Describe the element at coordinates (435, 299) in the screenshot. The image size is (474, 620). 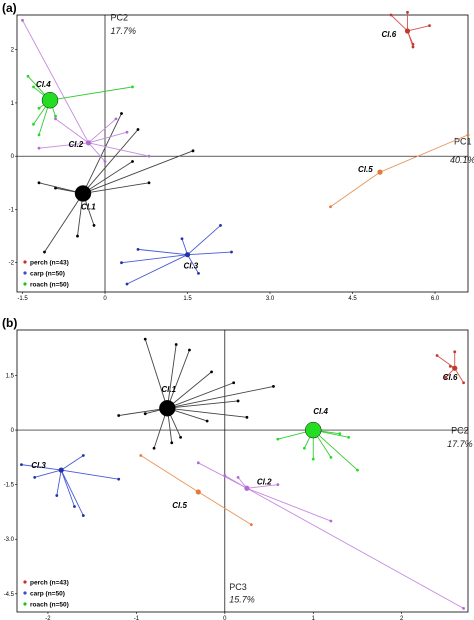
I see `x-tick-label: 6.0` at that location.